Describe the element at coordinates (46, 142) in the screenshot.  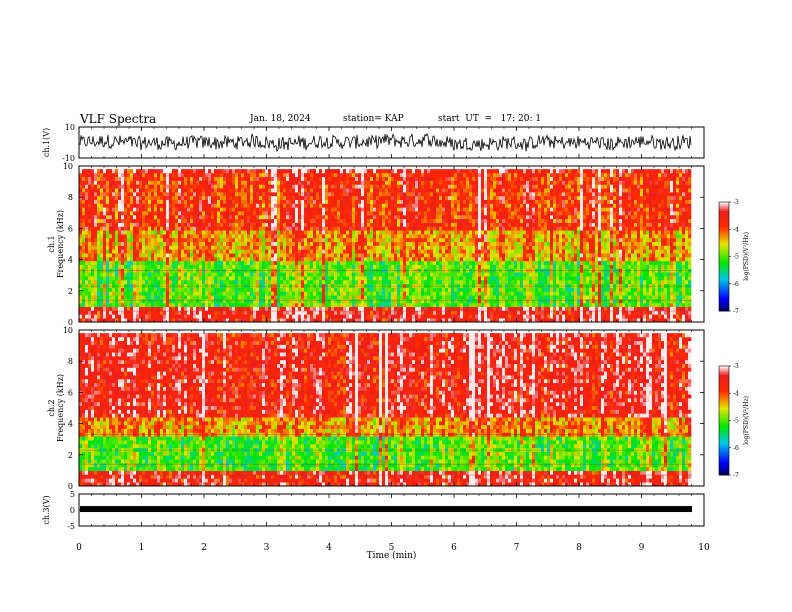
I see `ch1-ylabel: ch.1(V)` at that location.